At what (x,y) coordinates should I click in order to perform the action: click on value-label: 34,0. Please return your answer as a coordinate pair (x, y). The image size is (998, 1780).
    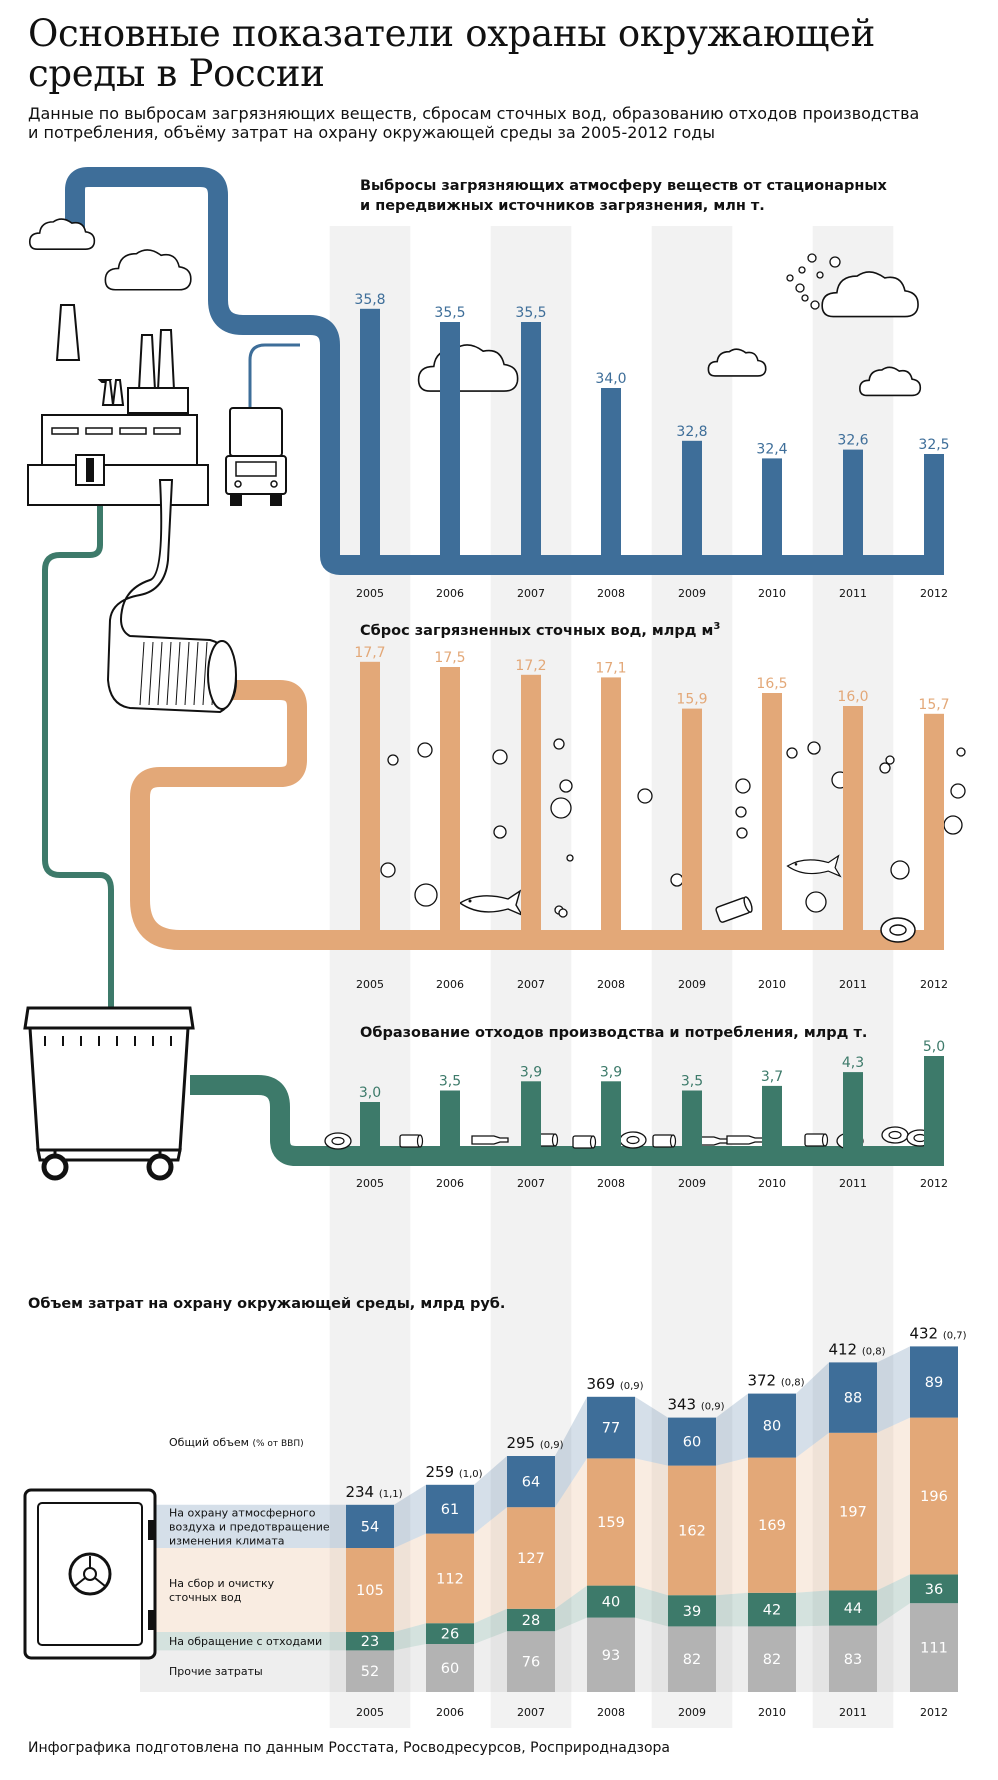
    Looking at the image, I should click on (610, 379).